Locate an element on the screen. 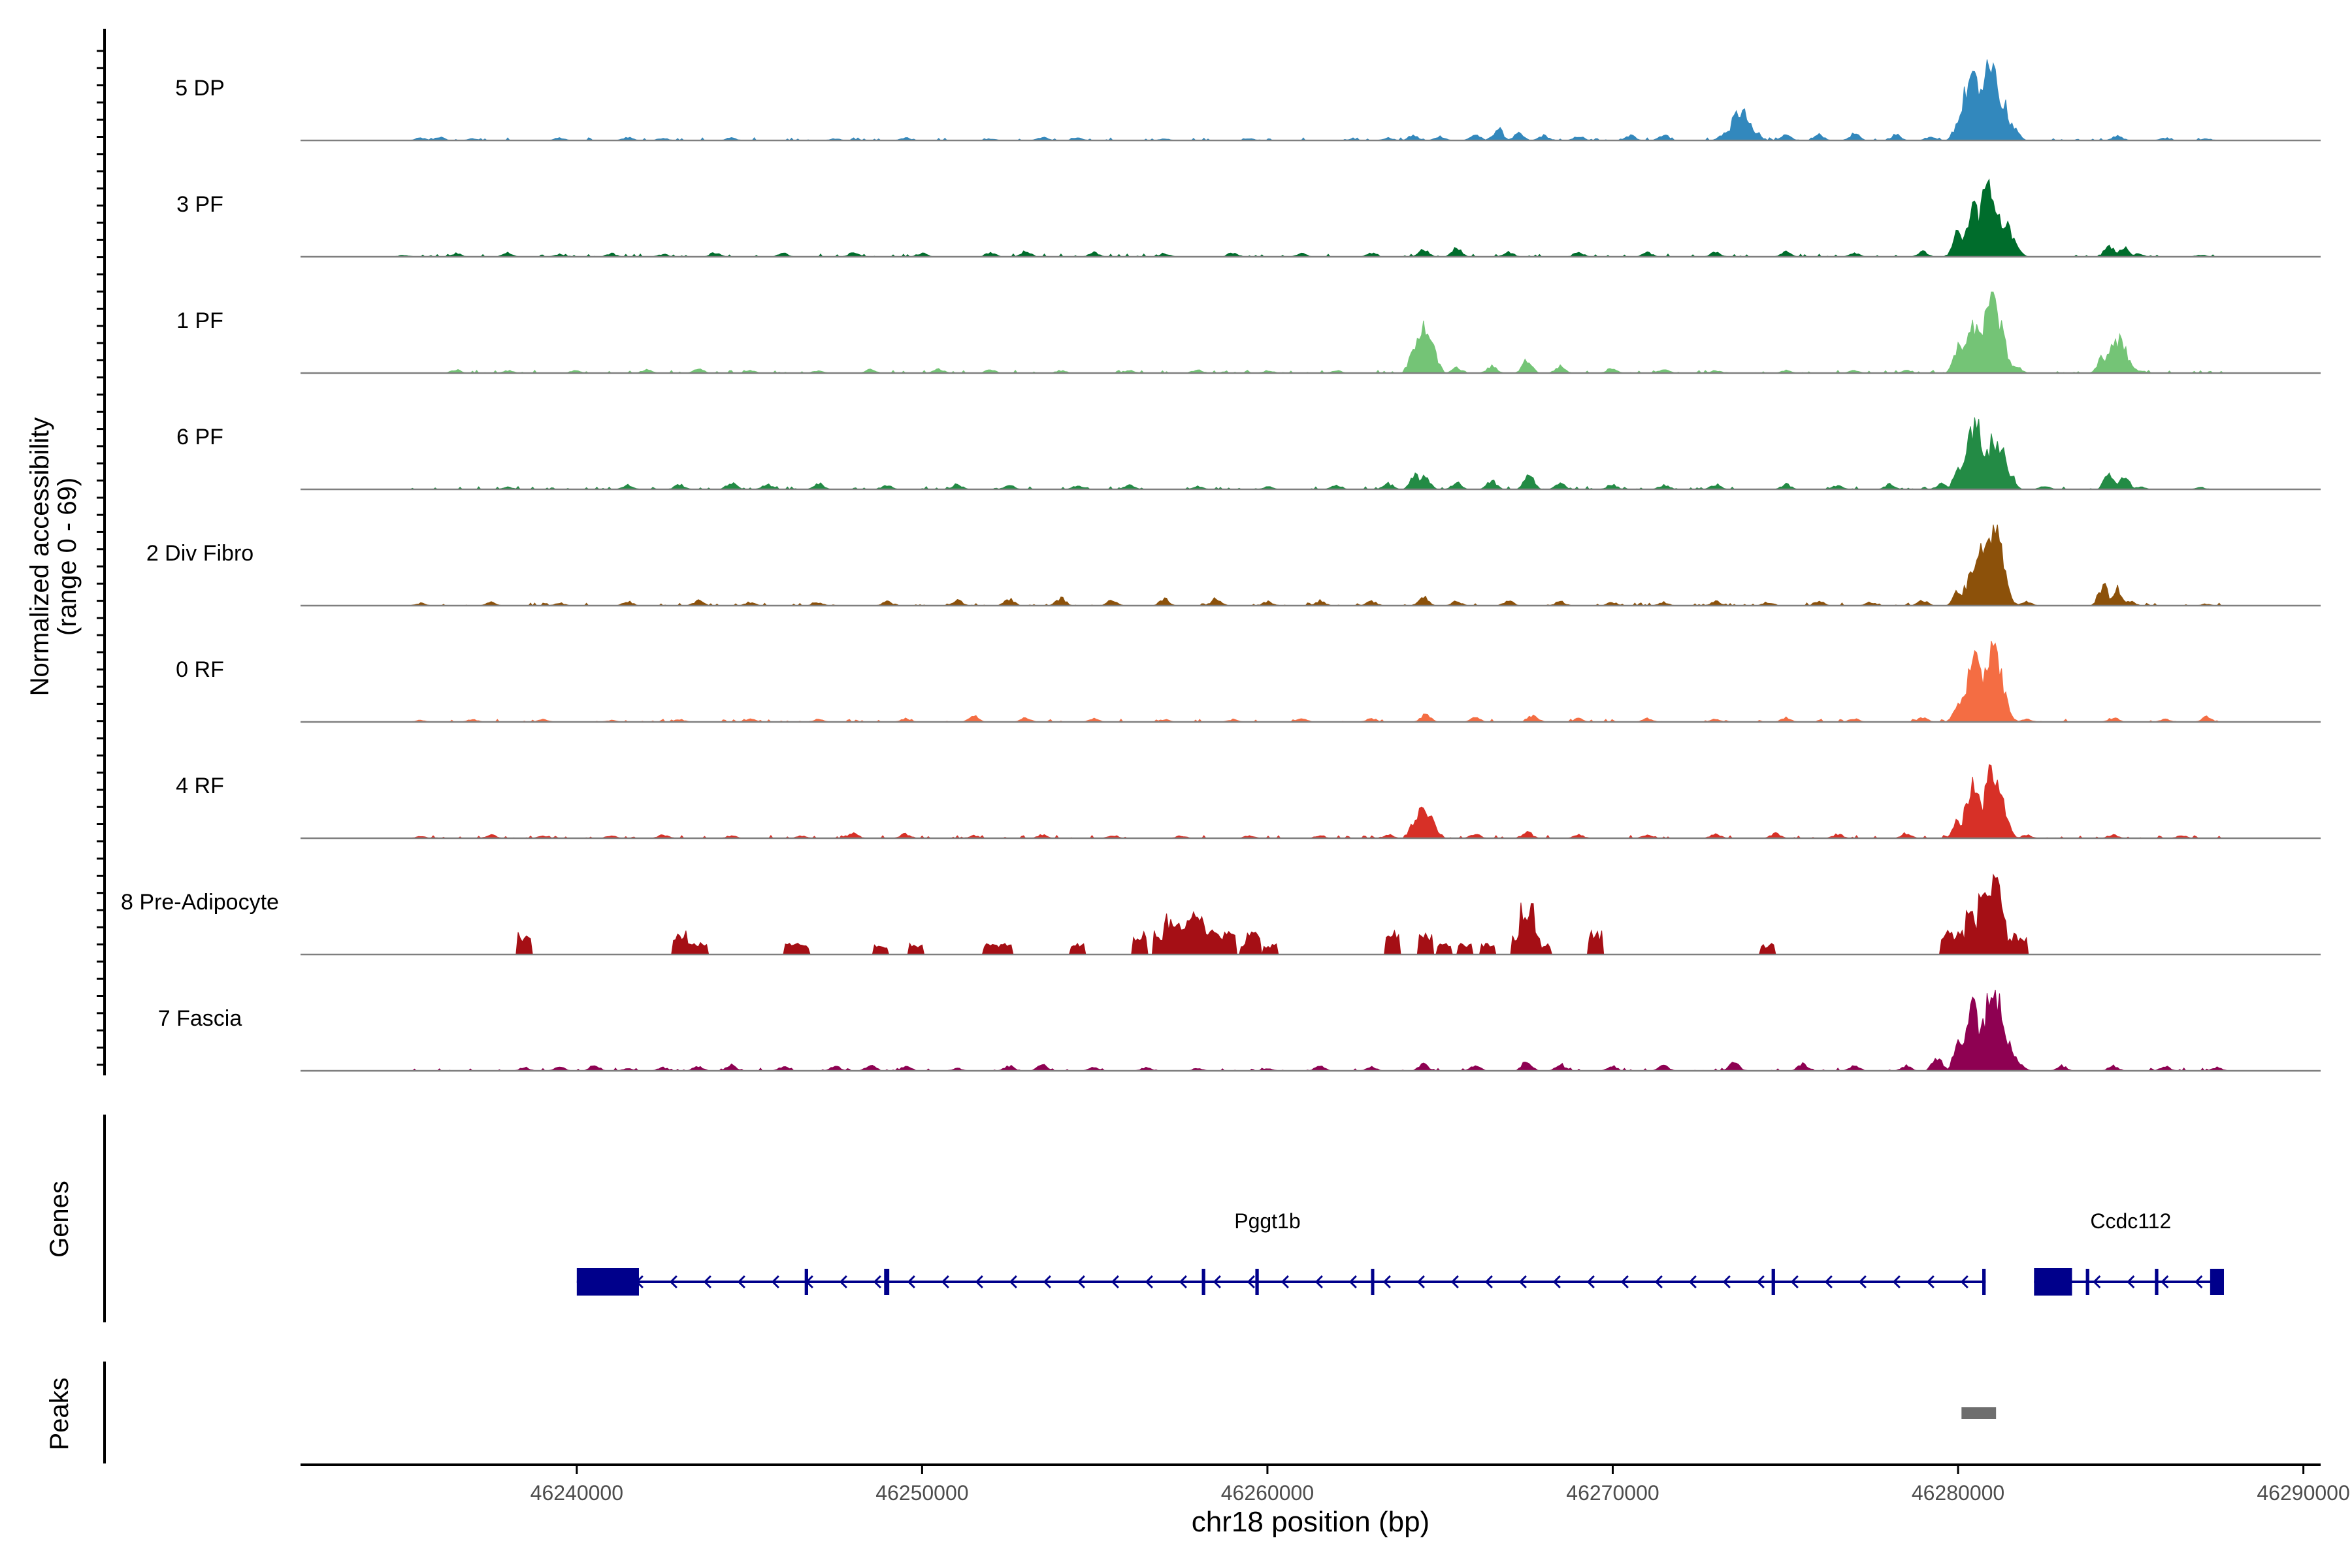  peak-regions is located at coordinates (1979, 1413).